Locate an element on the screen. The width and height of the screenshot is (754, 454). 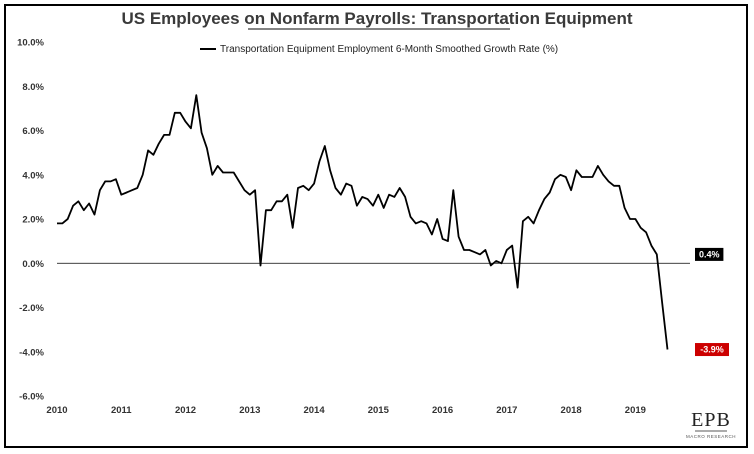
logo-subtext: MACRO RESEARCH is located at coordinates (711, 436).